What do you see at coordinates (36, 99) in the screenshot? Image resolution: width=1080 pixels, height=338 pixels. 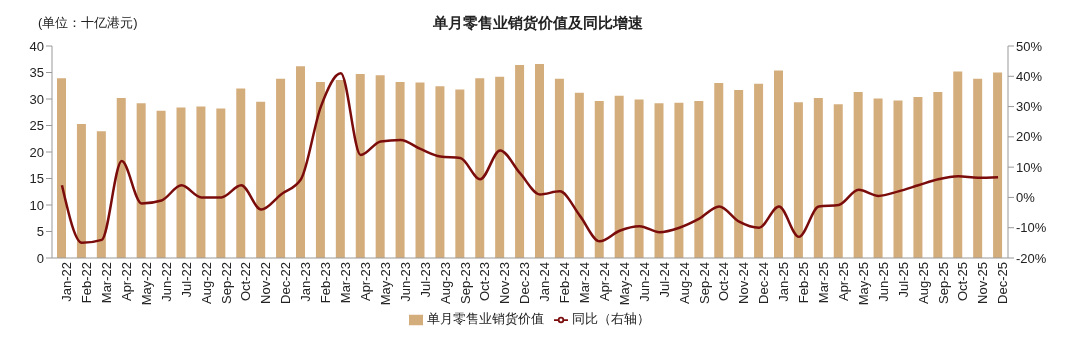 I see `y-tick-label: 30` at bounding box center [36, 99].